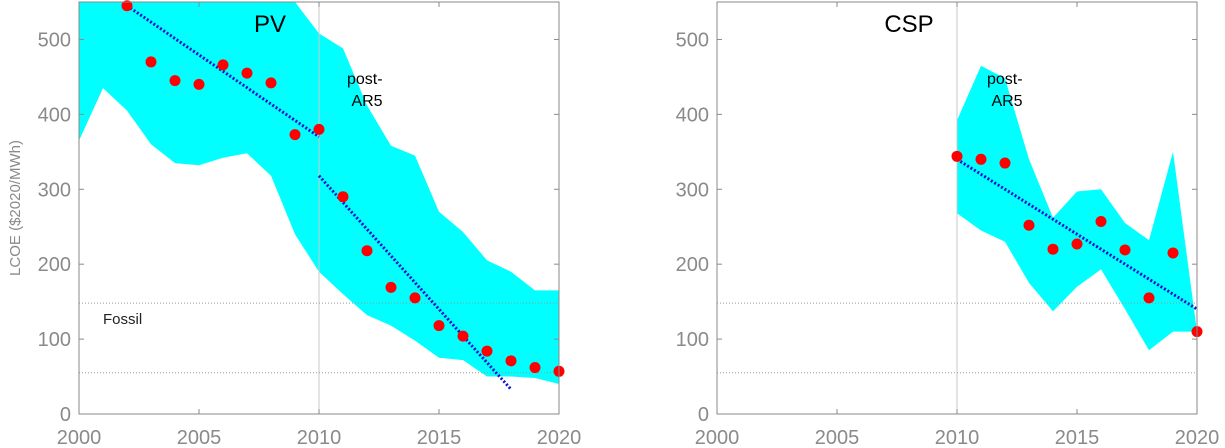 Image resolution: width=1225 pixels, height=448 pixels. I want to click on pv-x-tick-label: 2000, so click(79, 437).